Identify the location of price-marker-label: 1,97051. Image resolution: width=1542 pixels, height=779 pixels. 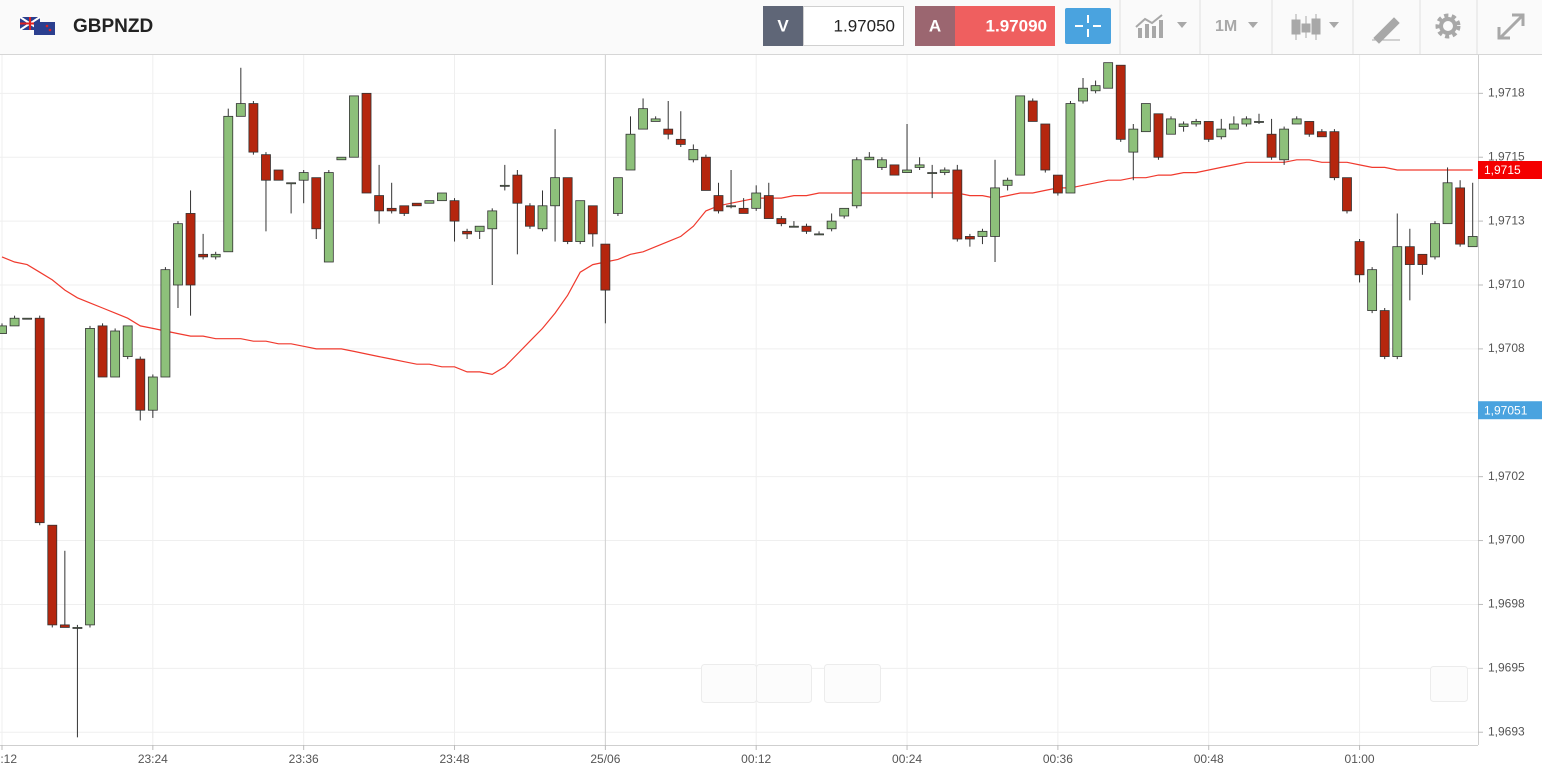
(1506, 410).